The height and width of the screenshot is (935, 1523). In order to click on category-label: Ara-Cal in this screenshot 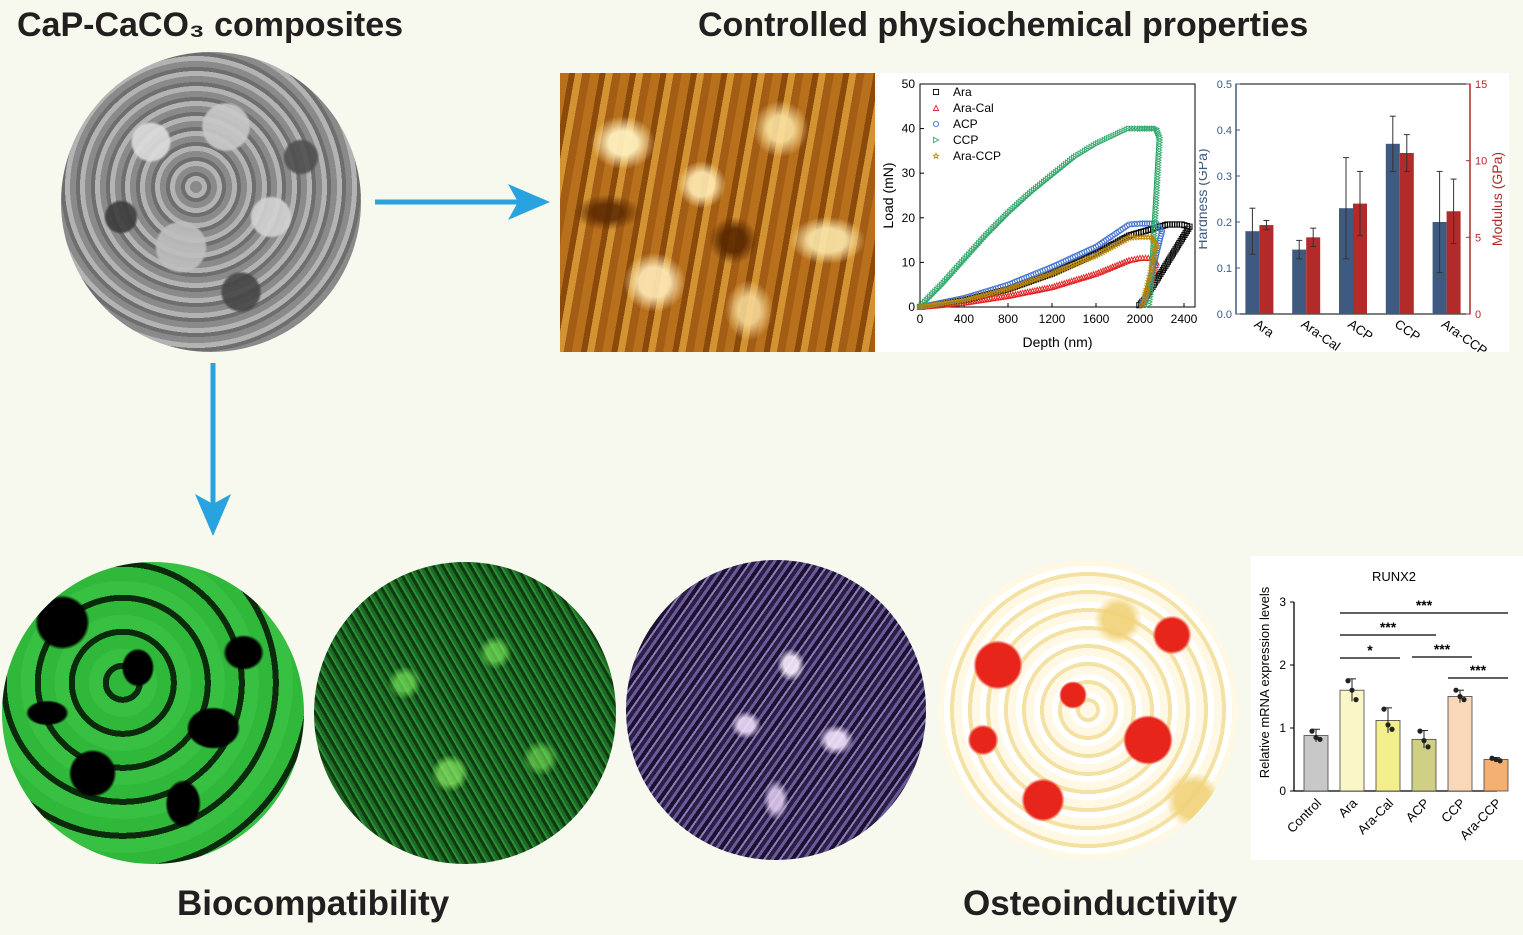, I will do `click(1320, 334)`.